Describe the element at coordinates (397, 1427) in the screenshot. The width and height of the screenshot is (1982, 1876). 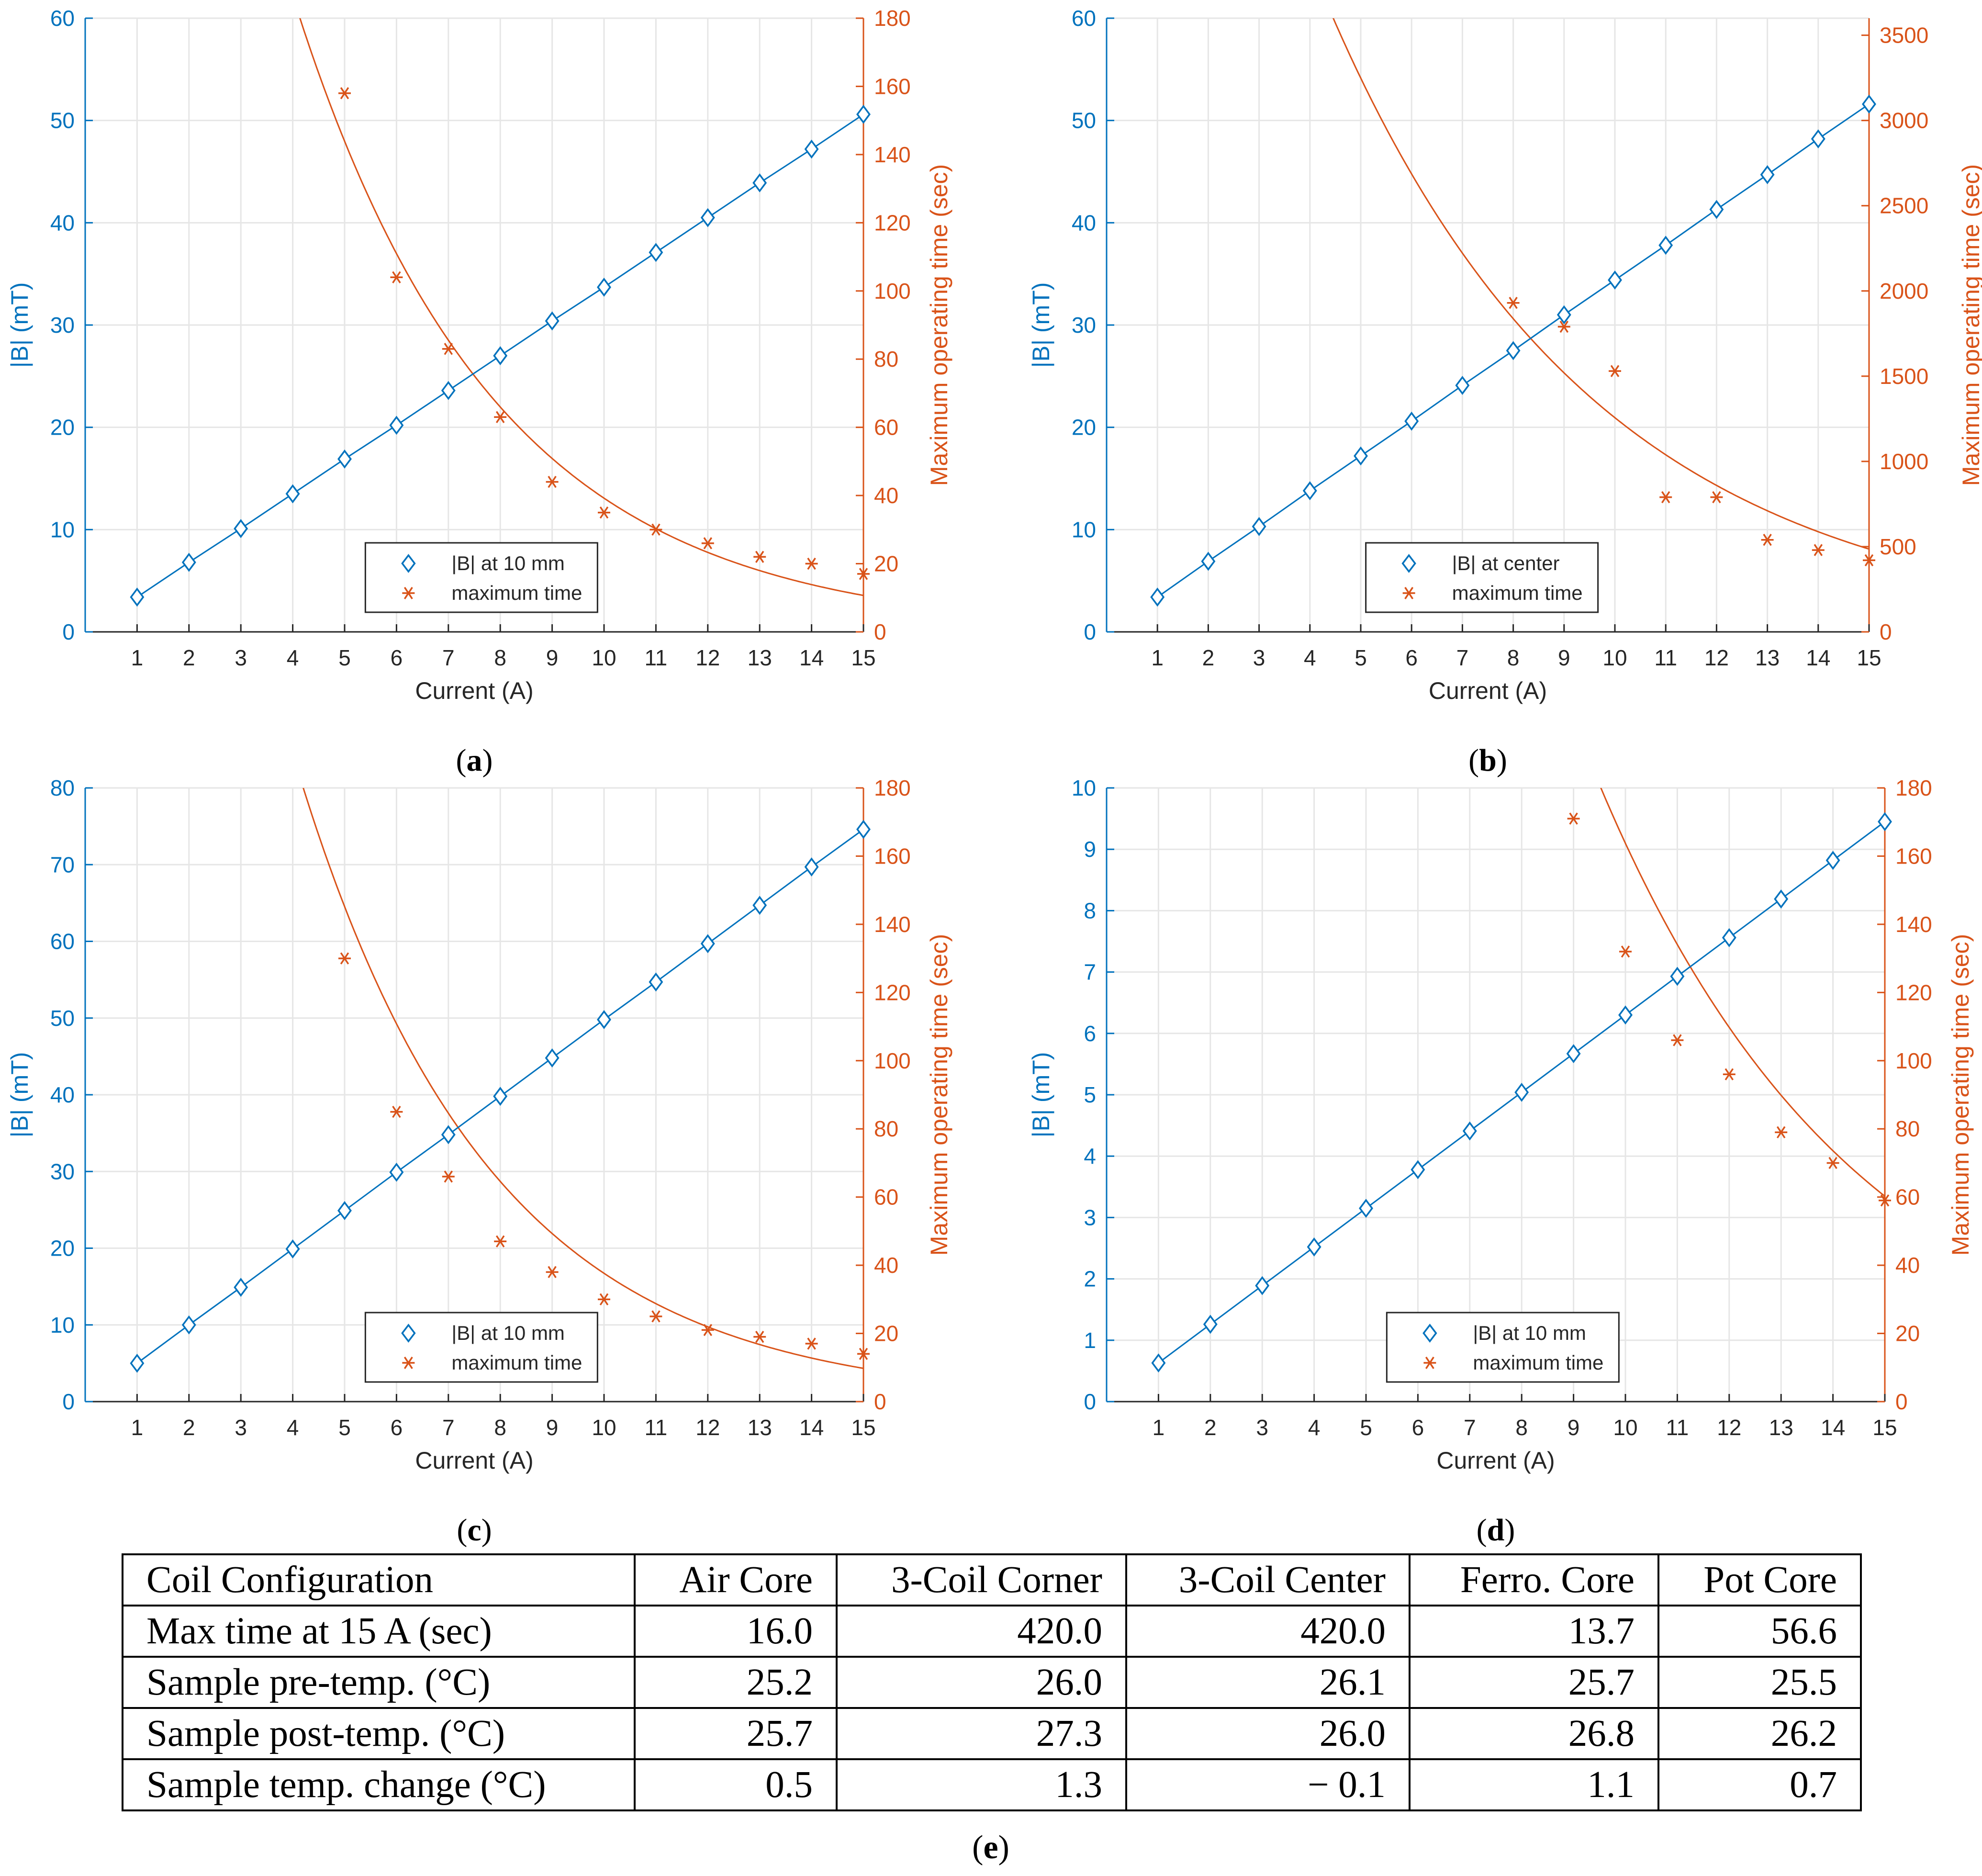
I see `x-tick-label: 6` at that location.